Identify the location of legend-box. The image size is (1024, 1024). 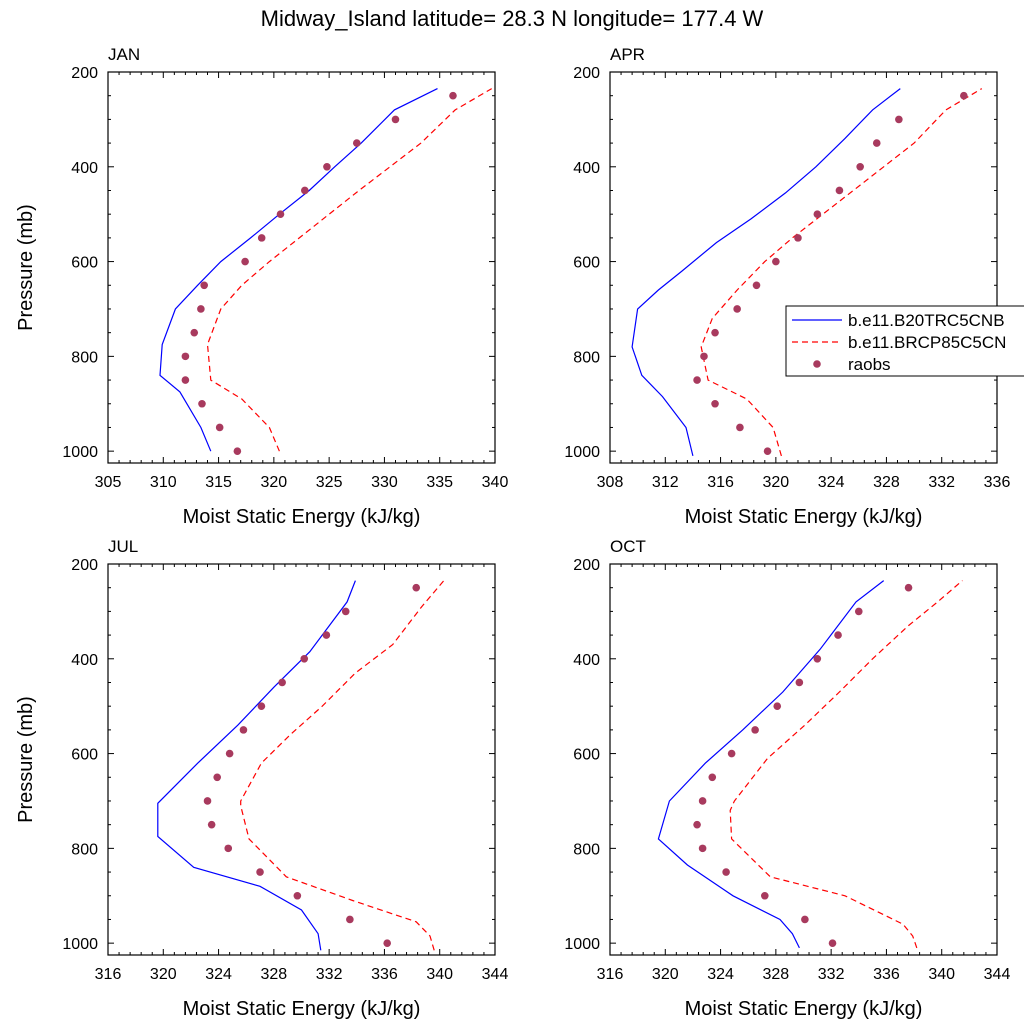
(904, 341).